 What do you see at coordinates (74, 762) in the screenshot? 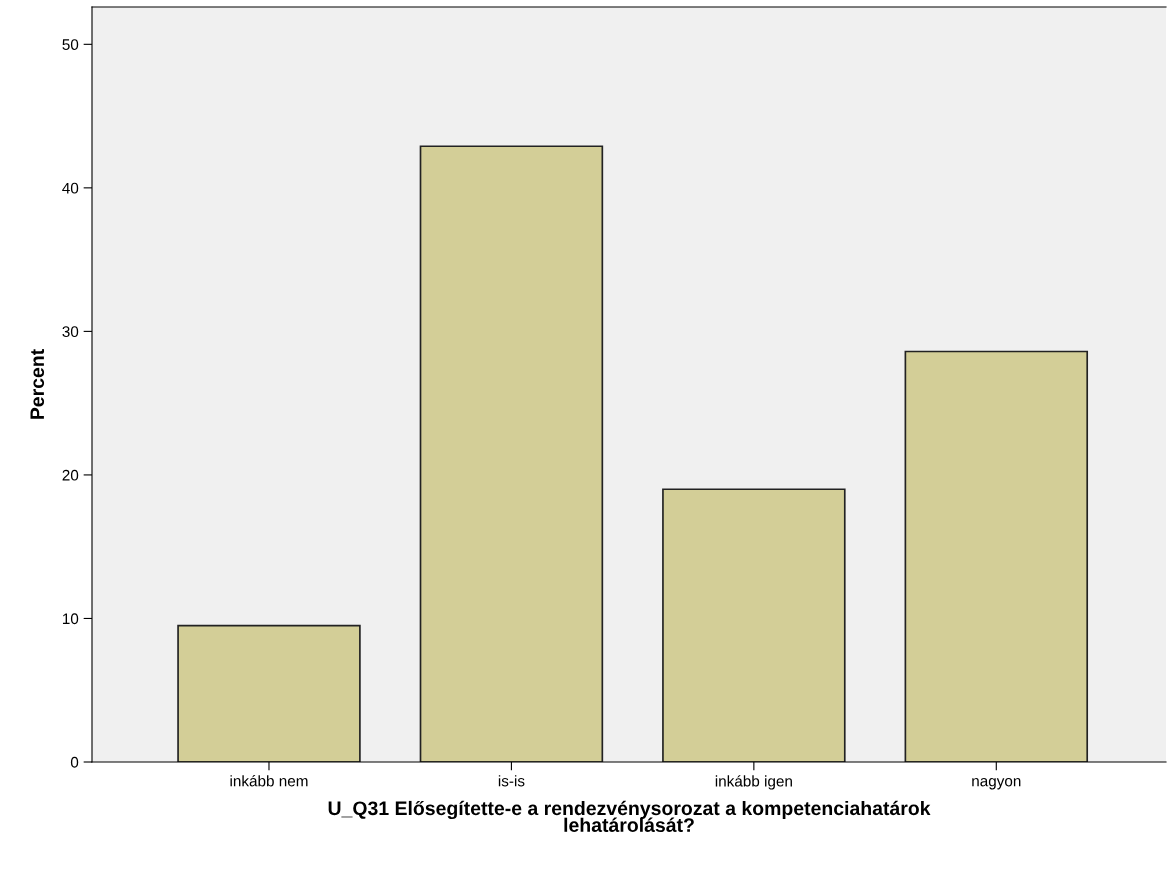
I see `y-tick-label: 0` at bounding box center [74, 762].